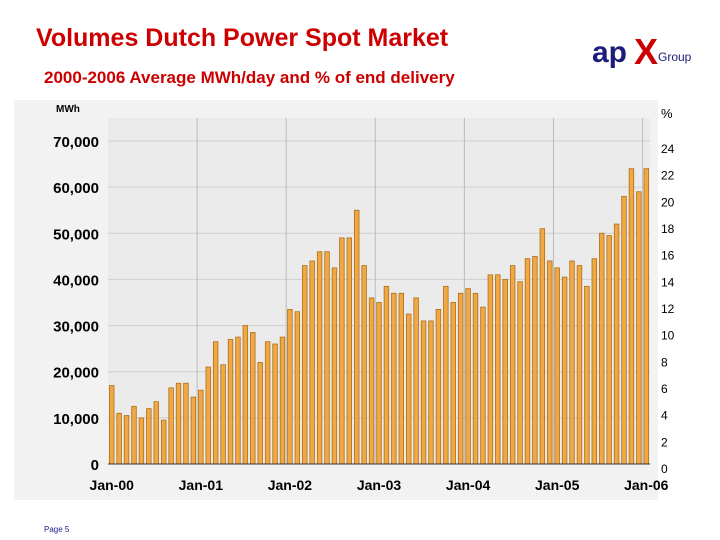 This screenshot has height=540, width=720. Describe the element at coordinates (76, 188) in the screenshot. I see `y-tick-label-left: 60,000` at that location.